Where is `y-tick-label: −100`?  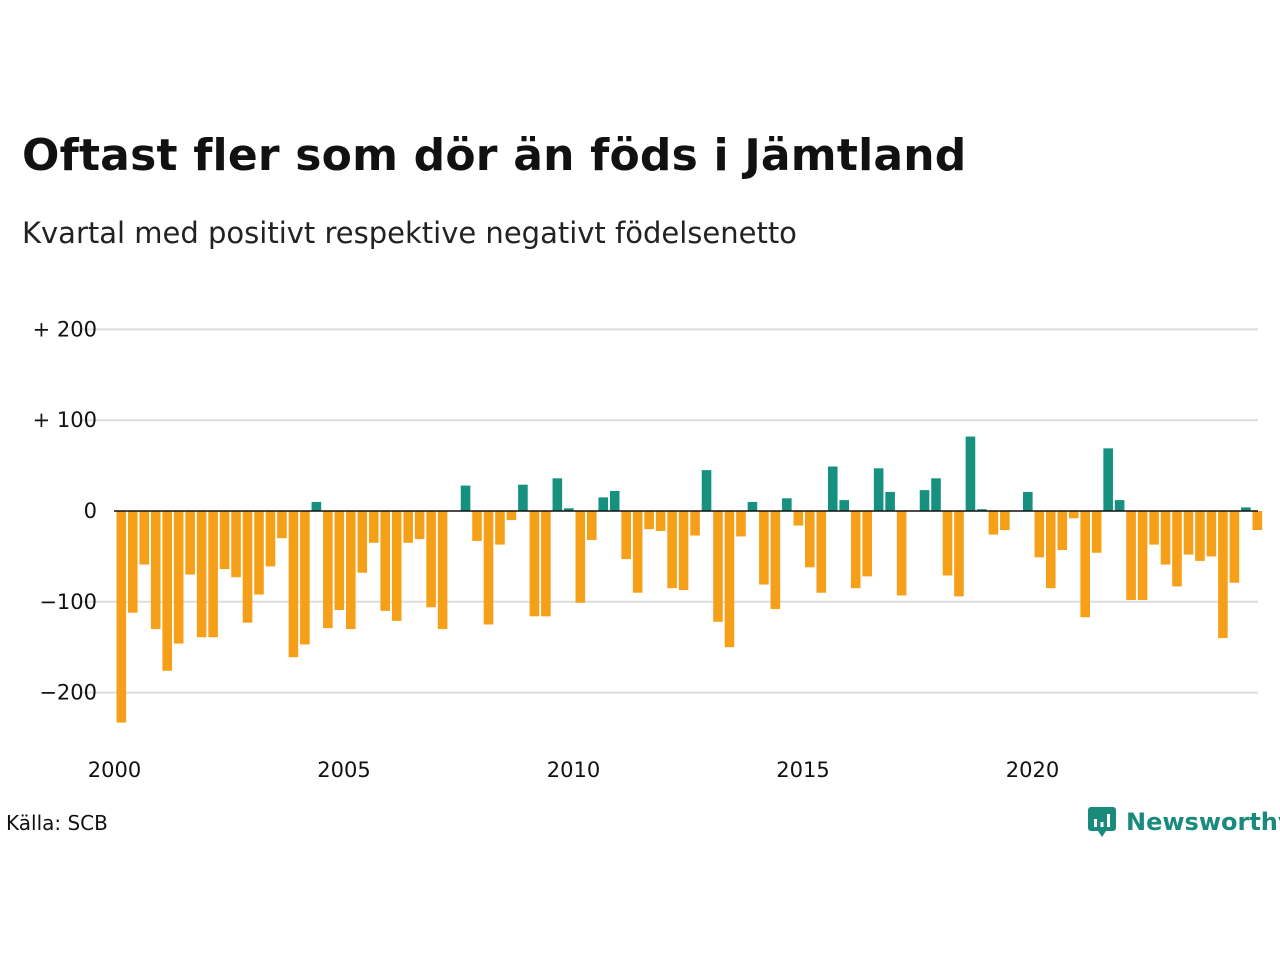
y-tick-label: −100 is located at coordinates (68, 602).